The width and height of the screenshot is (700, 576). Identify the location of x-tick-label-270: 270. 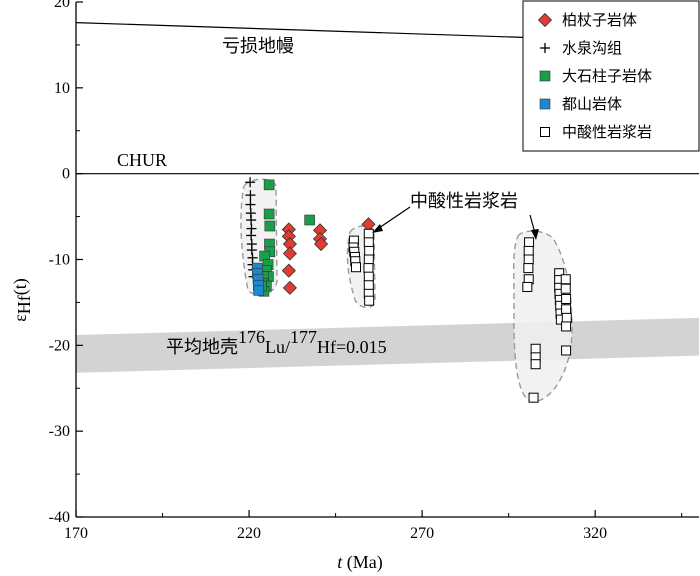
(422, 533).